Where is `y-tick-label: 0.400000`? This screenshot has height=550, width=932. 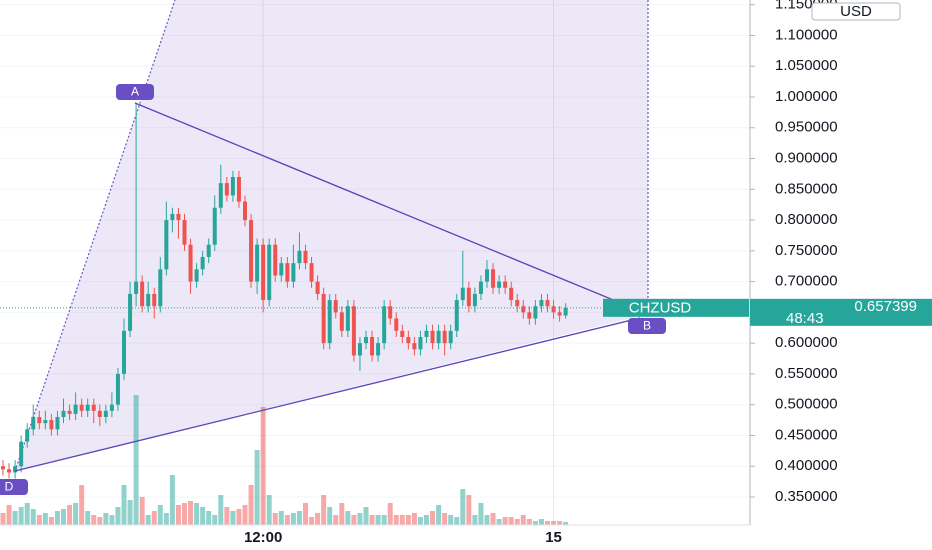
y-tick-label: 0.400000 is located at coordinates (806, 465).